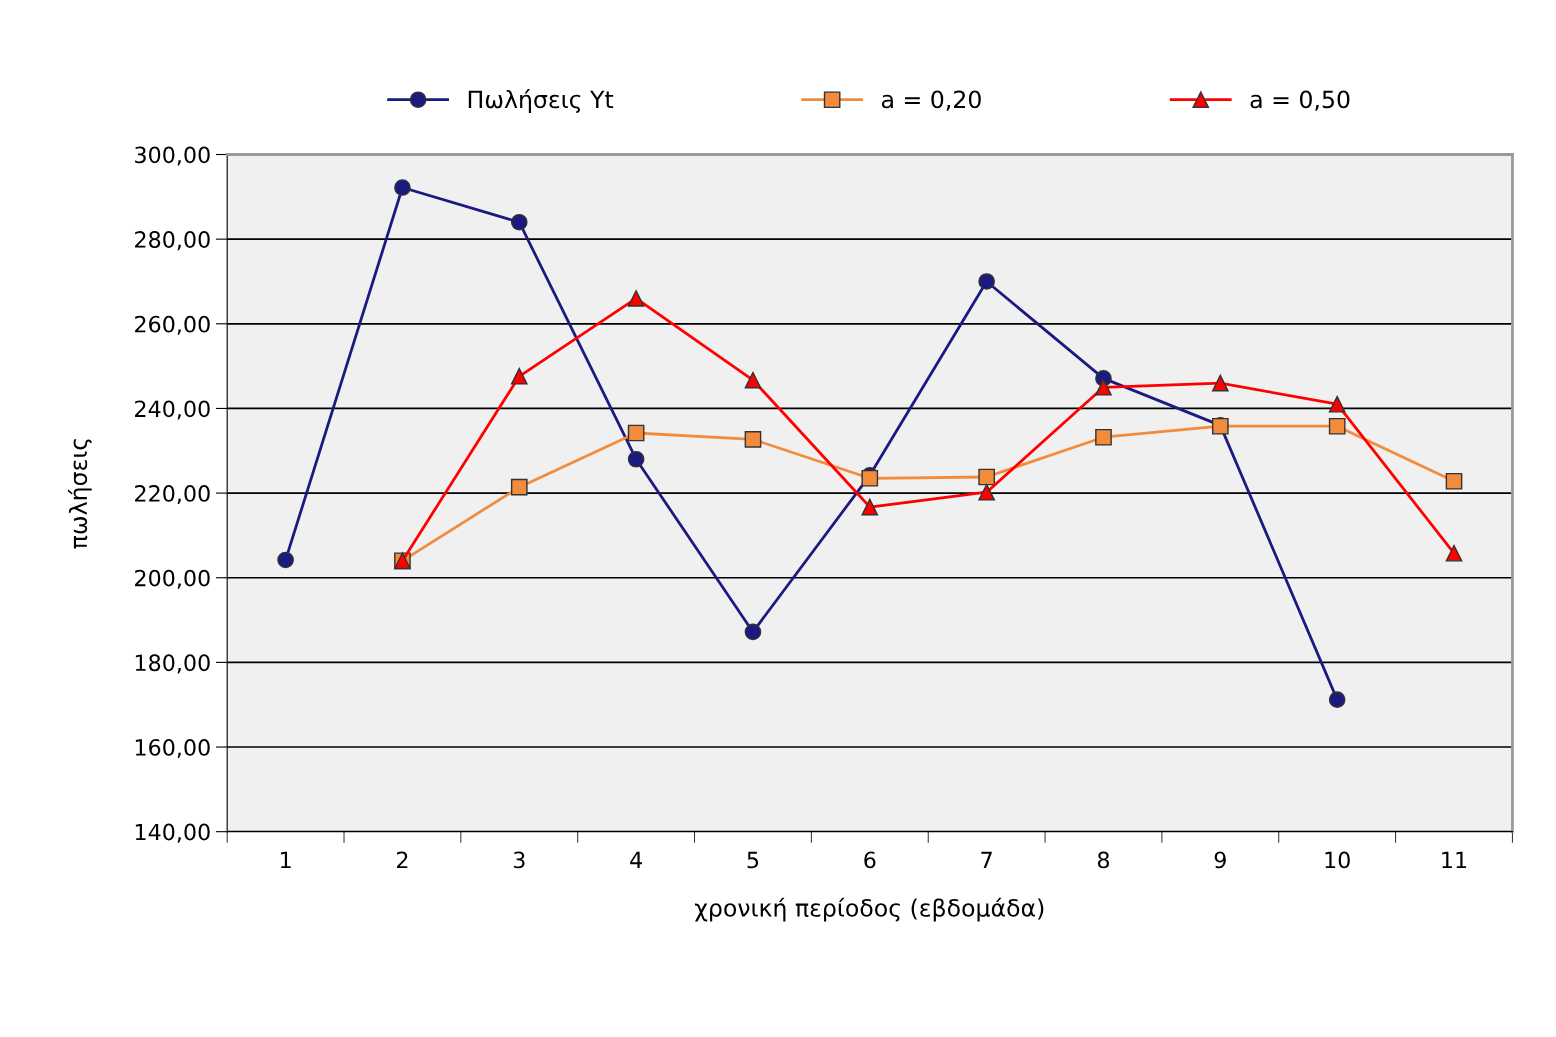  Describe the element at coordinates (636, 859) in the screenshot. I see `x-tick-label: 4` at that location.